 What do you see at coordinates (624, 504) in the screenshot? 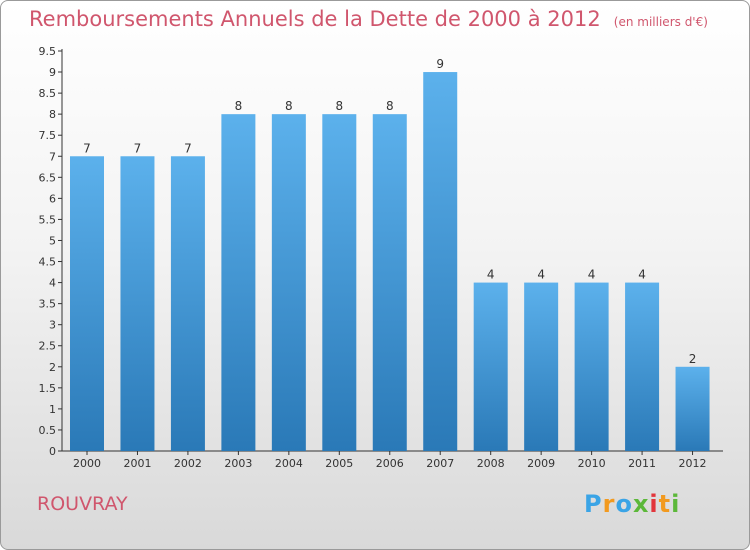
I see `logo-letter: o` at bounding box center [624, 504].